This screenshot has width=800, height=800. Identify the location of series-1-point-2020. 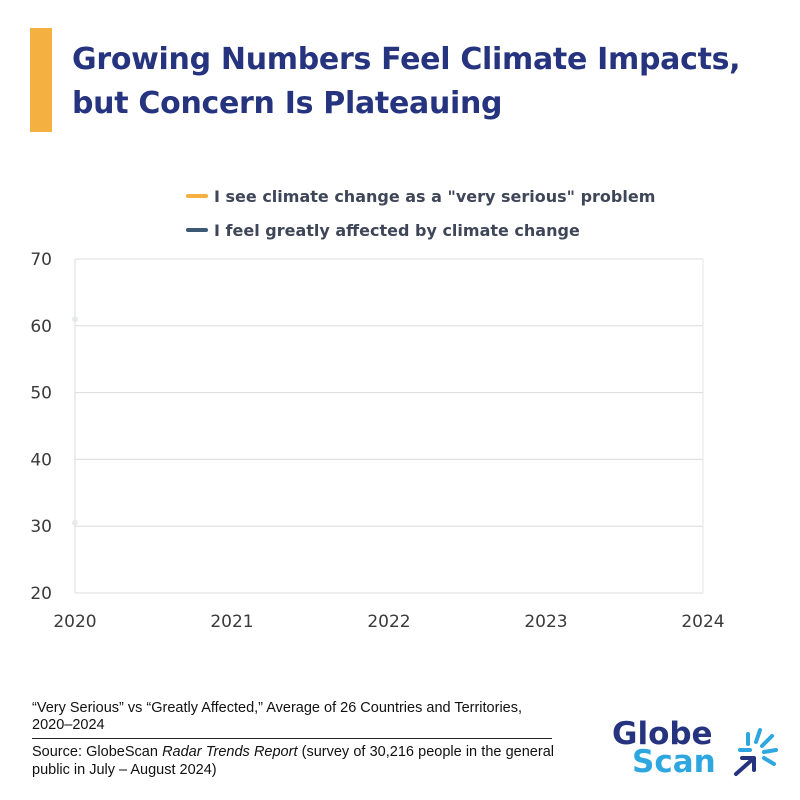
(75, 522).